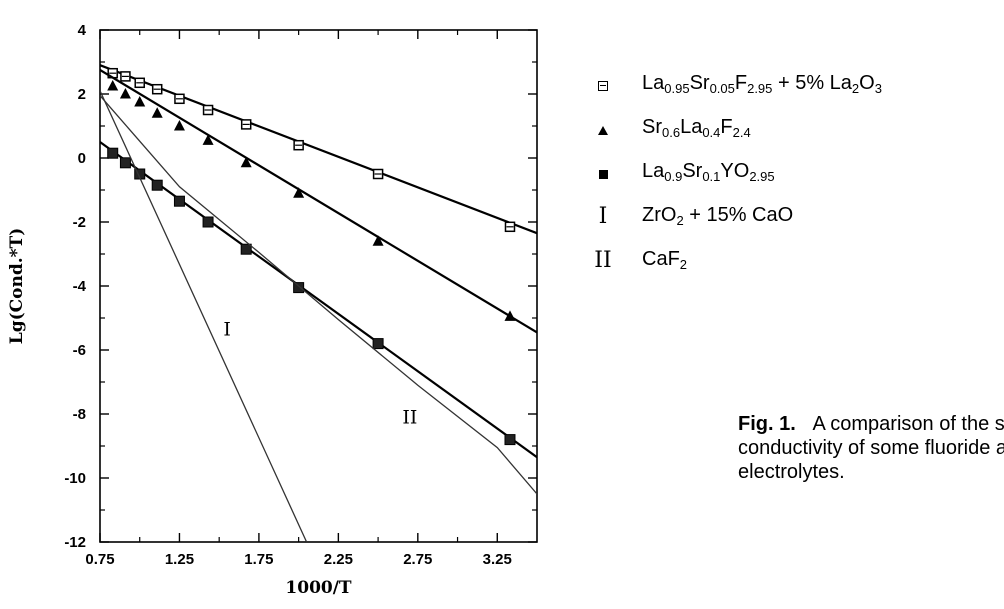 This screenshot has height=609, width=1004. What do you see at coordinates (603, 216) in the screenshot?
I see `legend-roman-numeral: I` at bounding box center [603, 216].